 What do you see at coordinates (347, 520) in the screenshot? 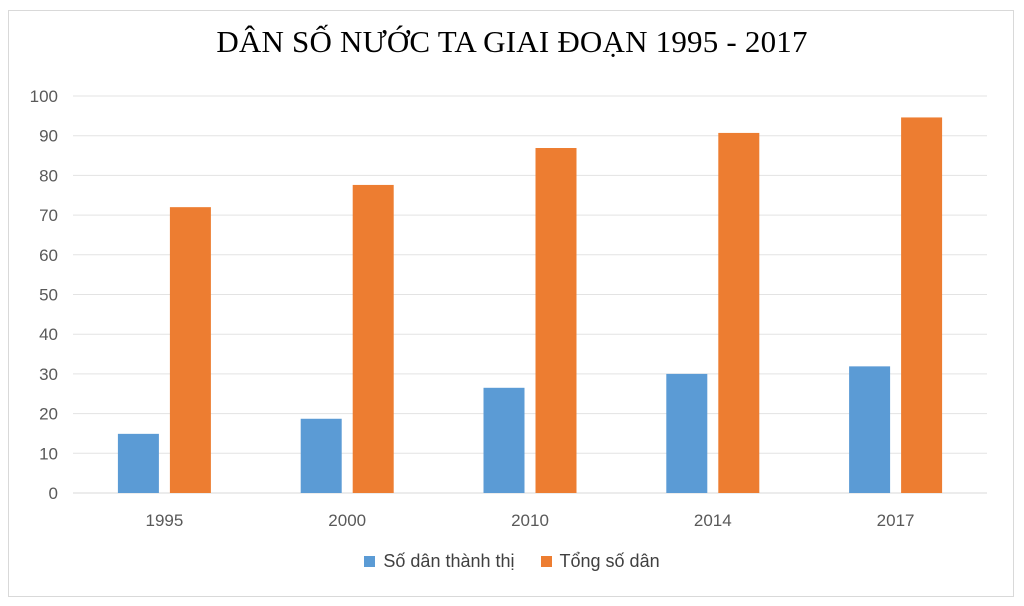
I see `x-tick-label: 2000` at bounding box center [347, 520].